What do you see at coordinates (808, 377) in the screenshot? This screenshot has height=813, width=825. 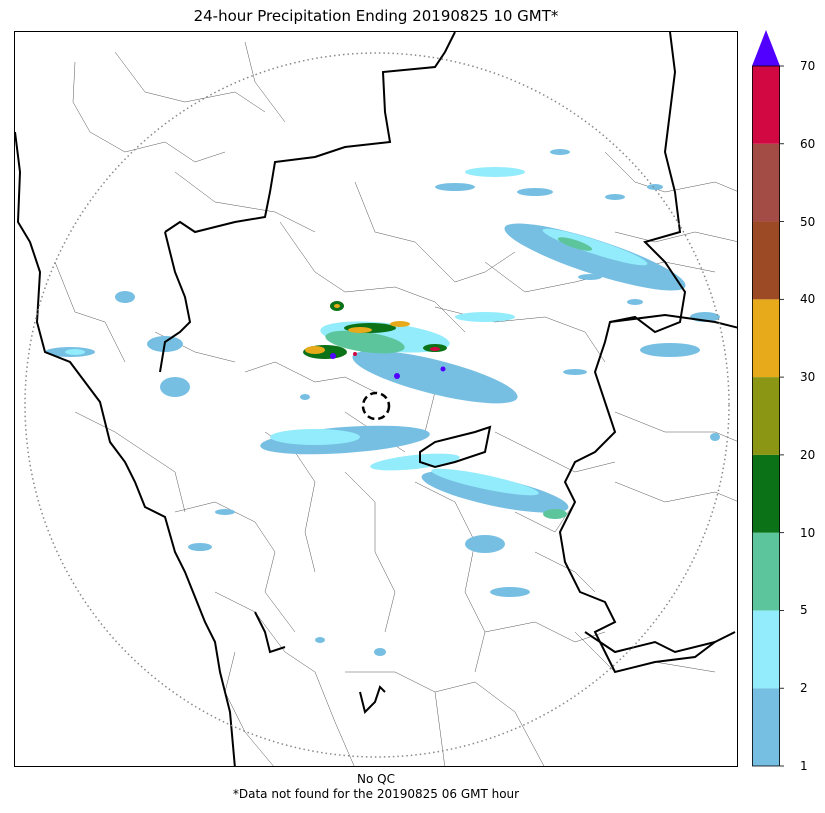 I see `colorbar-tick-label: 30` at bounding box center [808, 377].